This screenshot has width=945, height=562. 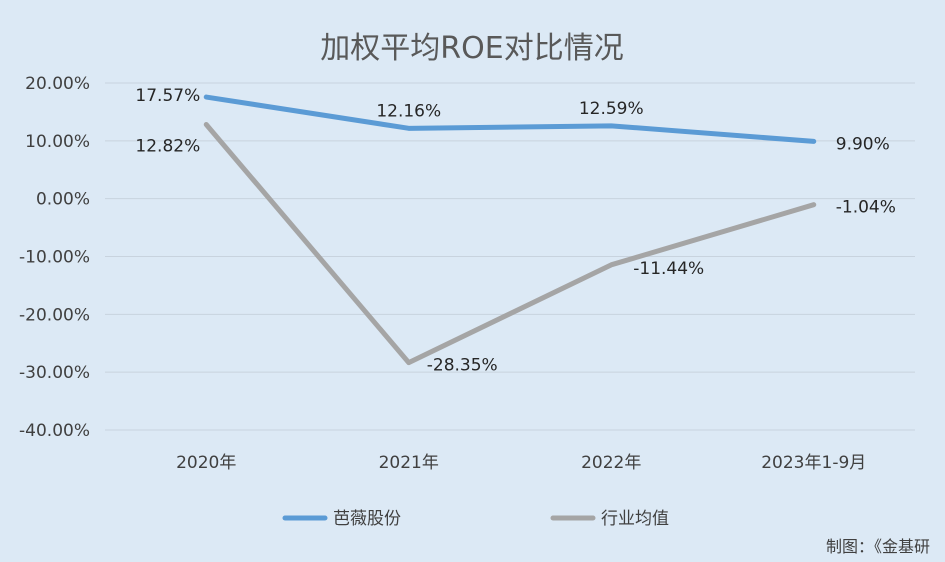 What do you see at coordinates (54, 315) in the screenshot?
I see `y-tick-label: -20.00%` at bounding box center [54, 315].